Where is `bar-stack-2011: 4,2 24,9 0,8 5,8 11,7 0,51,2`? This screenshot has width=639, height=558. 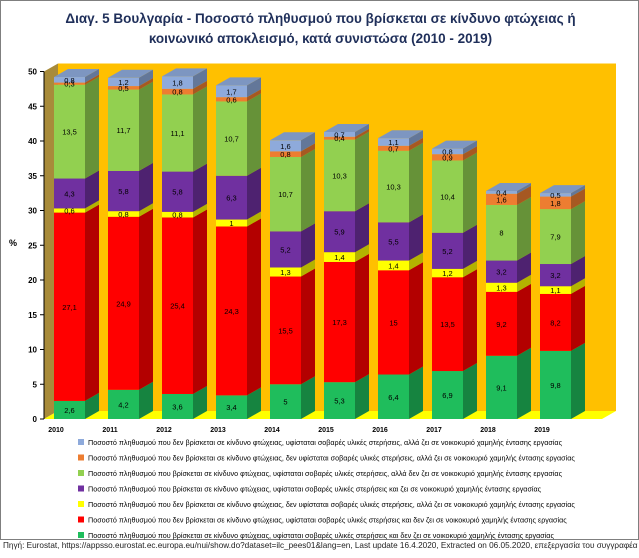 bar-stack-2011: 4,2 24,9 0,8 5,8 11,7 0,51,2 is located at coordinates (130, 244).